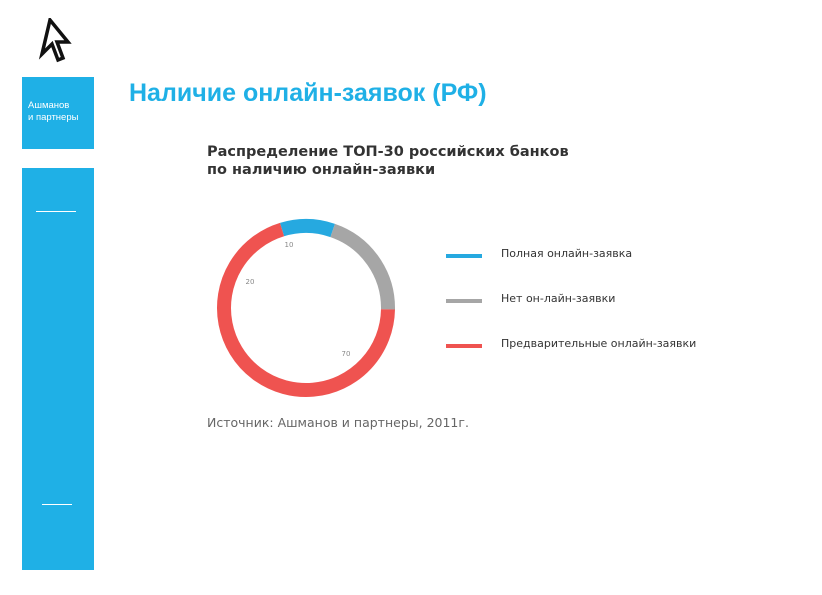 The image size is (822, 595). I want to click on legend-label-preliminary: Предварительные онлайн-заявки, so click(599, 343).